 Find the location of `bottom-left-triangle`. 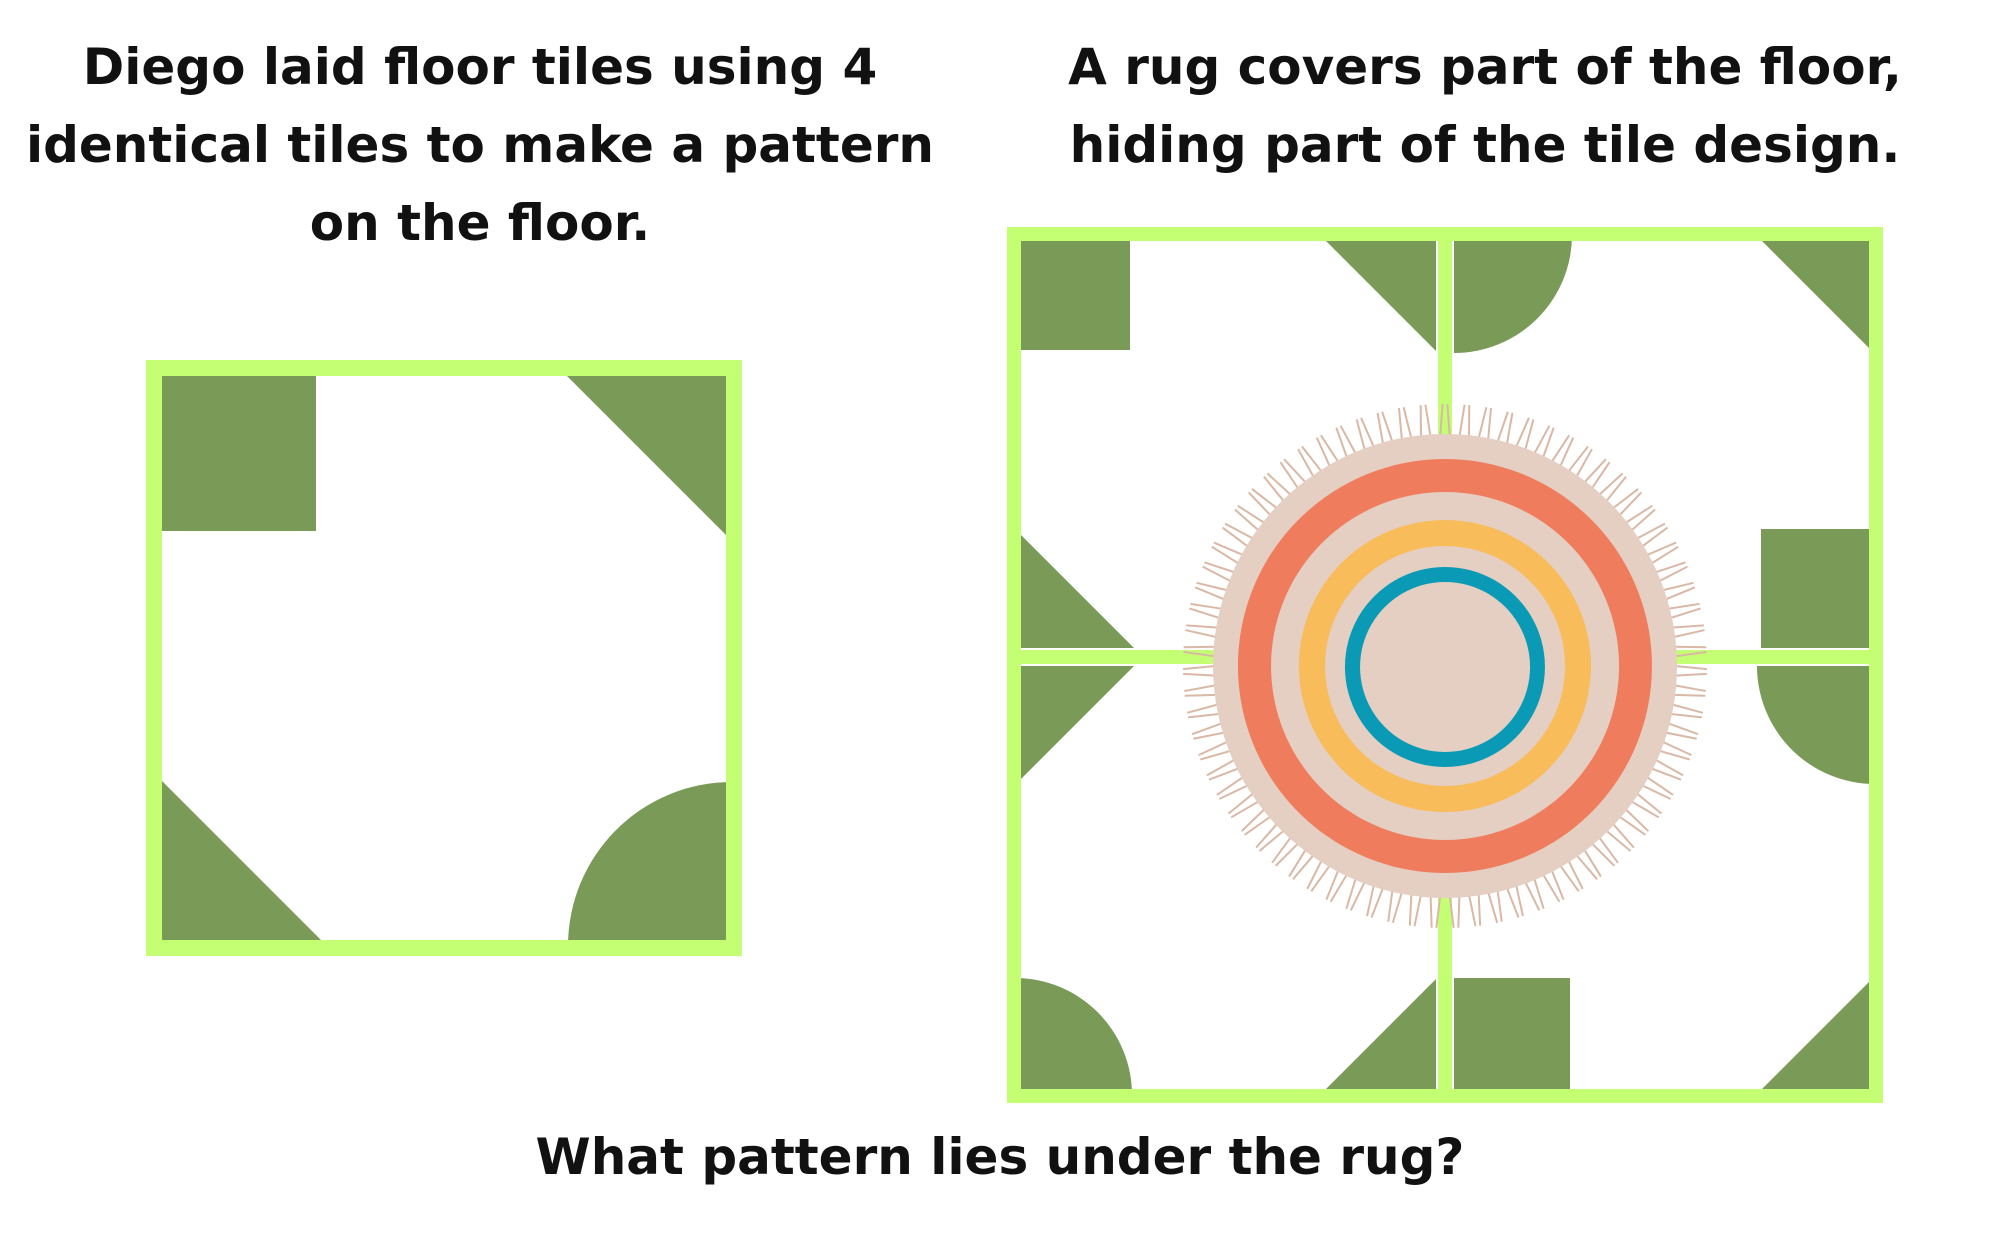

bottom-left-triangle is located at coordinates (240, 859).